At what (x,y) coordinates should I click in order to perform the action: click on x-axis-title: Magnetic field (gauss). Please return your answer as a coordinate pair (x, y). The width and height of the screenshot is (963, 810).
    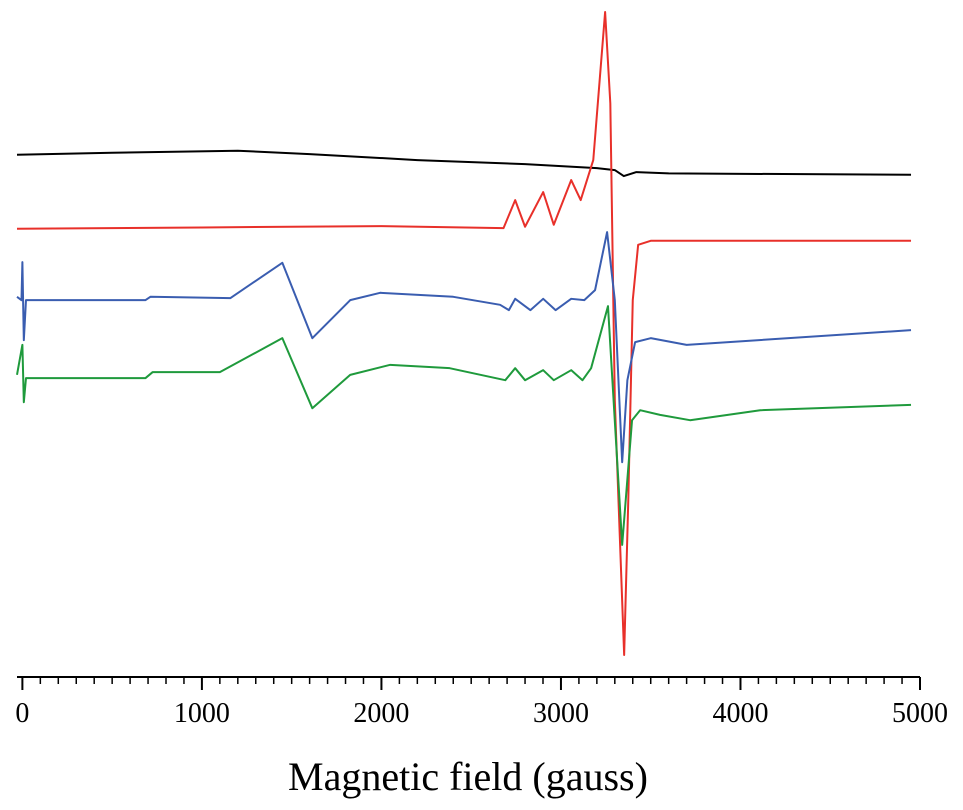
    Looking at the image, I should click on (468, 776).